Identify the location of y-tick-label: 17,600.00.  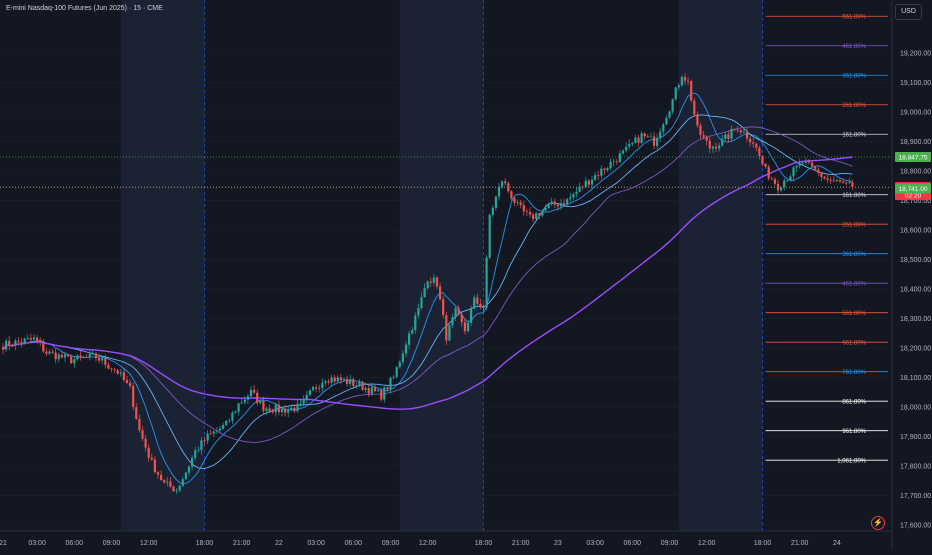
(915, 526).